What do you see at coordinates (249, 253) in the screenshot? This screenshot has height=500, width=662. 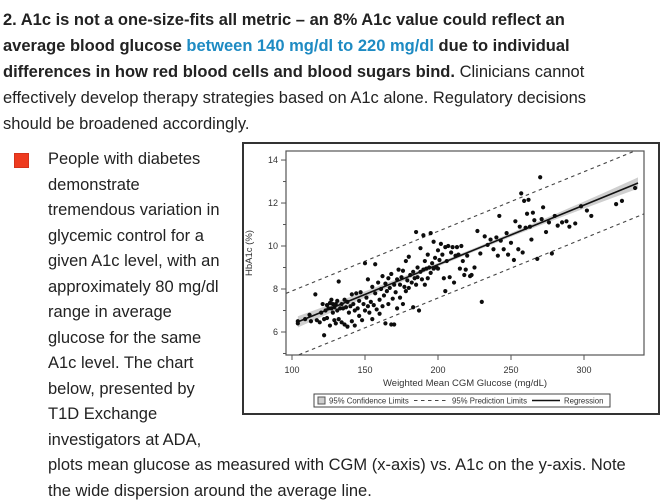 I see `y-axis-label: HbA1c (%)` at bounding box center [249, 253].